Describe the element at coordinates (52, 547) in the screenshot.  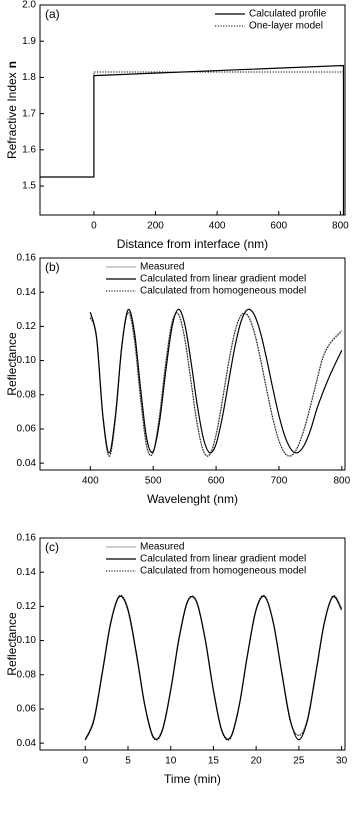
I see `panel-label: (c)` at that location.